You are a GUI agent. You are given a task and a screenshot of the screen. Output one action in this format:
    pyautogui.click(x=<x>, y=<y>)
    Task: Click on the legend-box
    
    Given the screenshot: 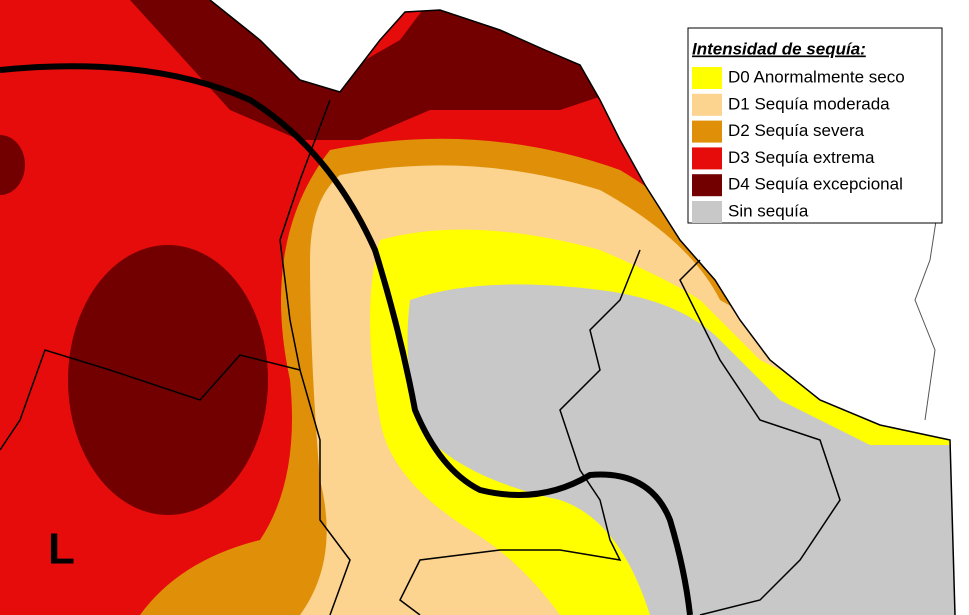 What is the action you would take?
    pyautogui.click(x=815, y=125)
    